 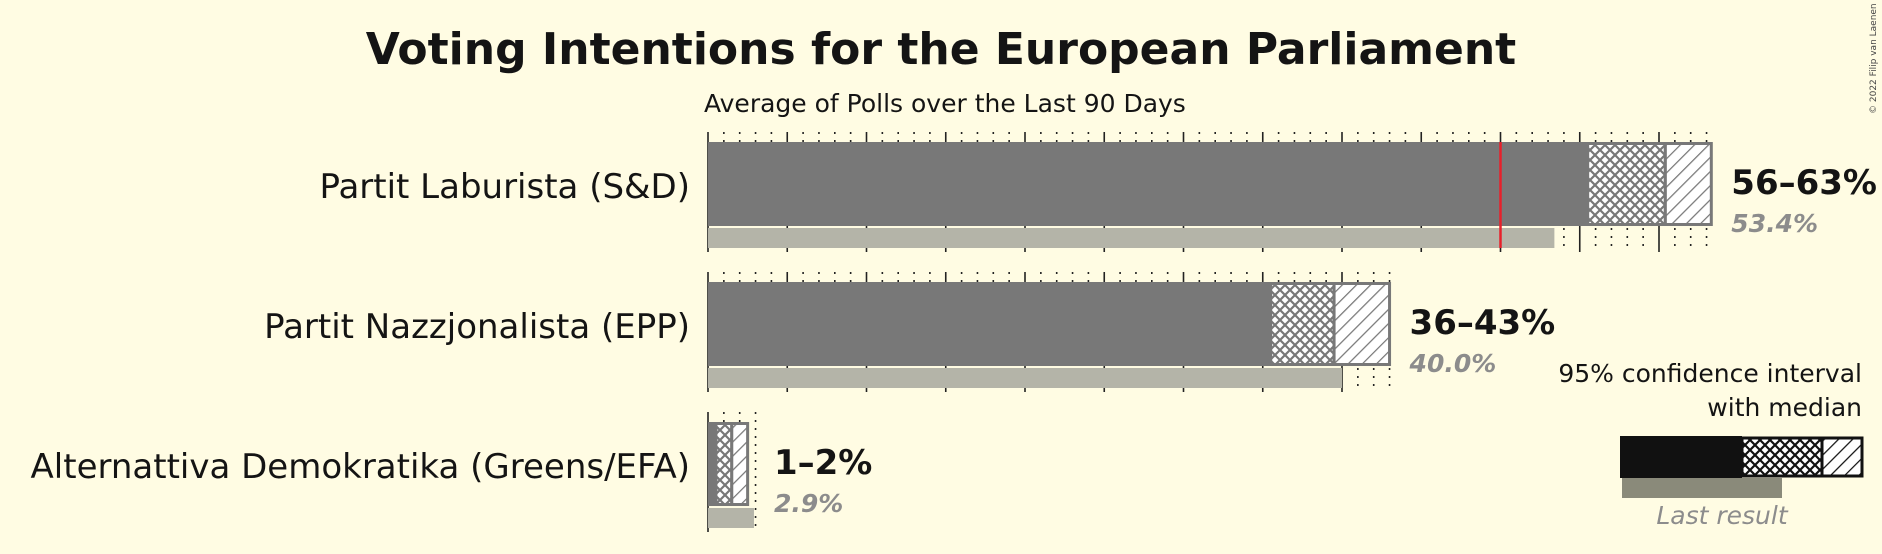 What do you see at coordinates (823, 463) in the screenshot?
I see `range-label: 1–2%` at bounding box center [823, 463].